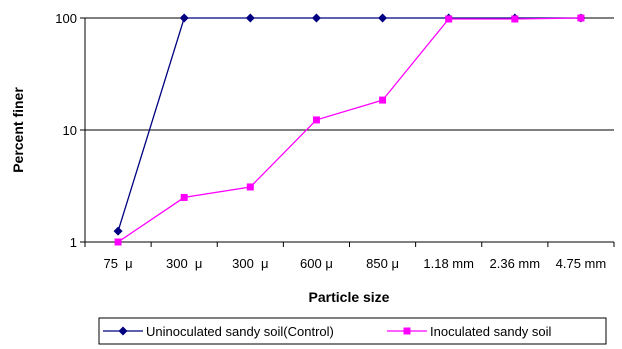  What do you see at coordinates (66, 18) in the screenshot?
I see `y-tick-label: 100` at bounding box center [66, 18].